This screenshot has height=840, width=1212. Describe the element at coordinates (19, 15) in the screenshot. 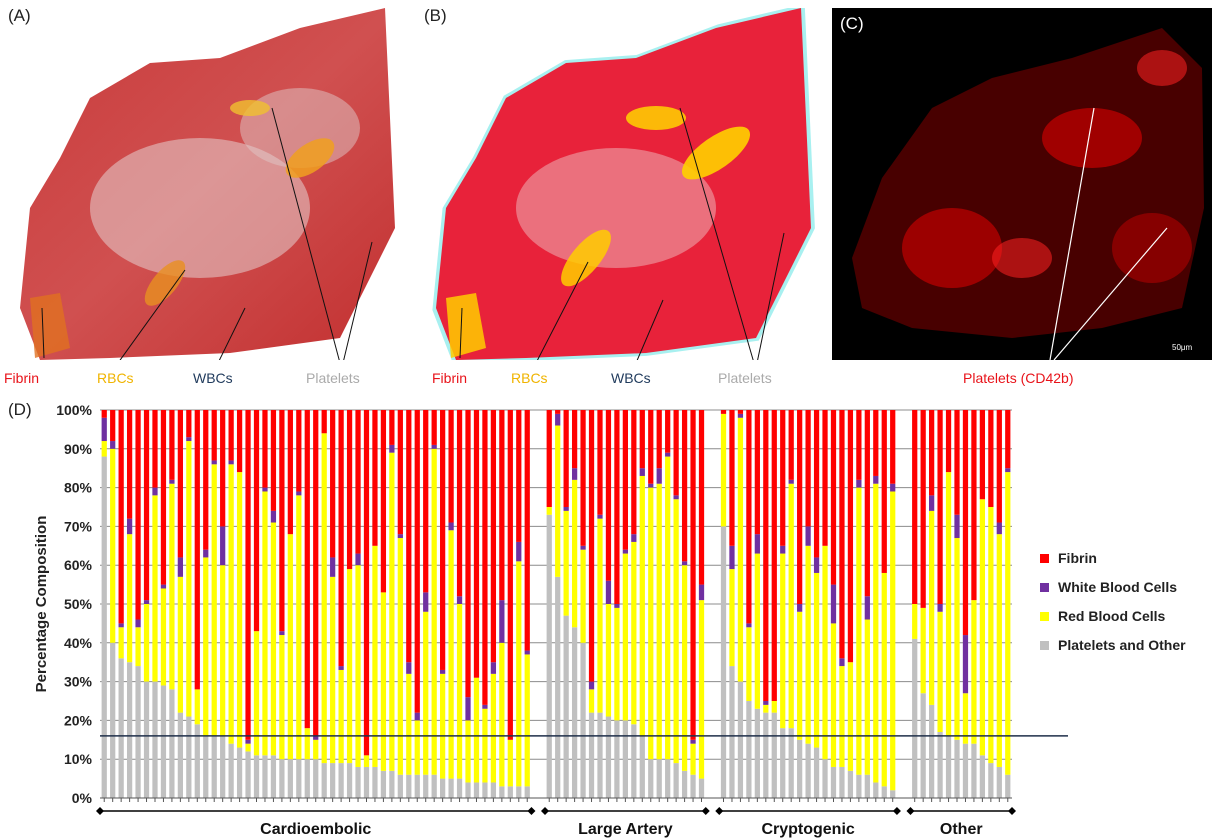

I see `panel-a-label: (A)` at that location.